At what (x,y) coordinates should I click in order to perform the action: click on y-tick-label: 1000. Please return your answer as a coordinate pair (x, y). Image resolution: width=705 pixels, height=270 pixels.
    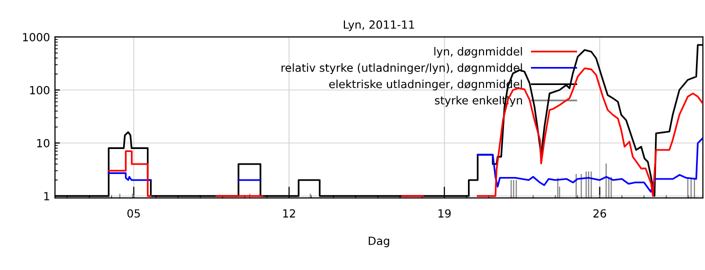
    Looking at the image, I should click on (36, 37).